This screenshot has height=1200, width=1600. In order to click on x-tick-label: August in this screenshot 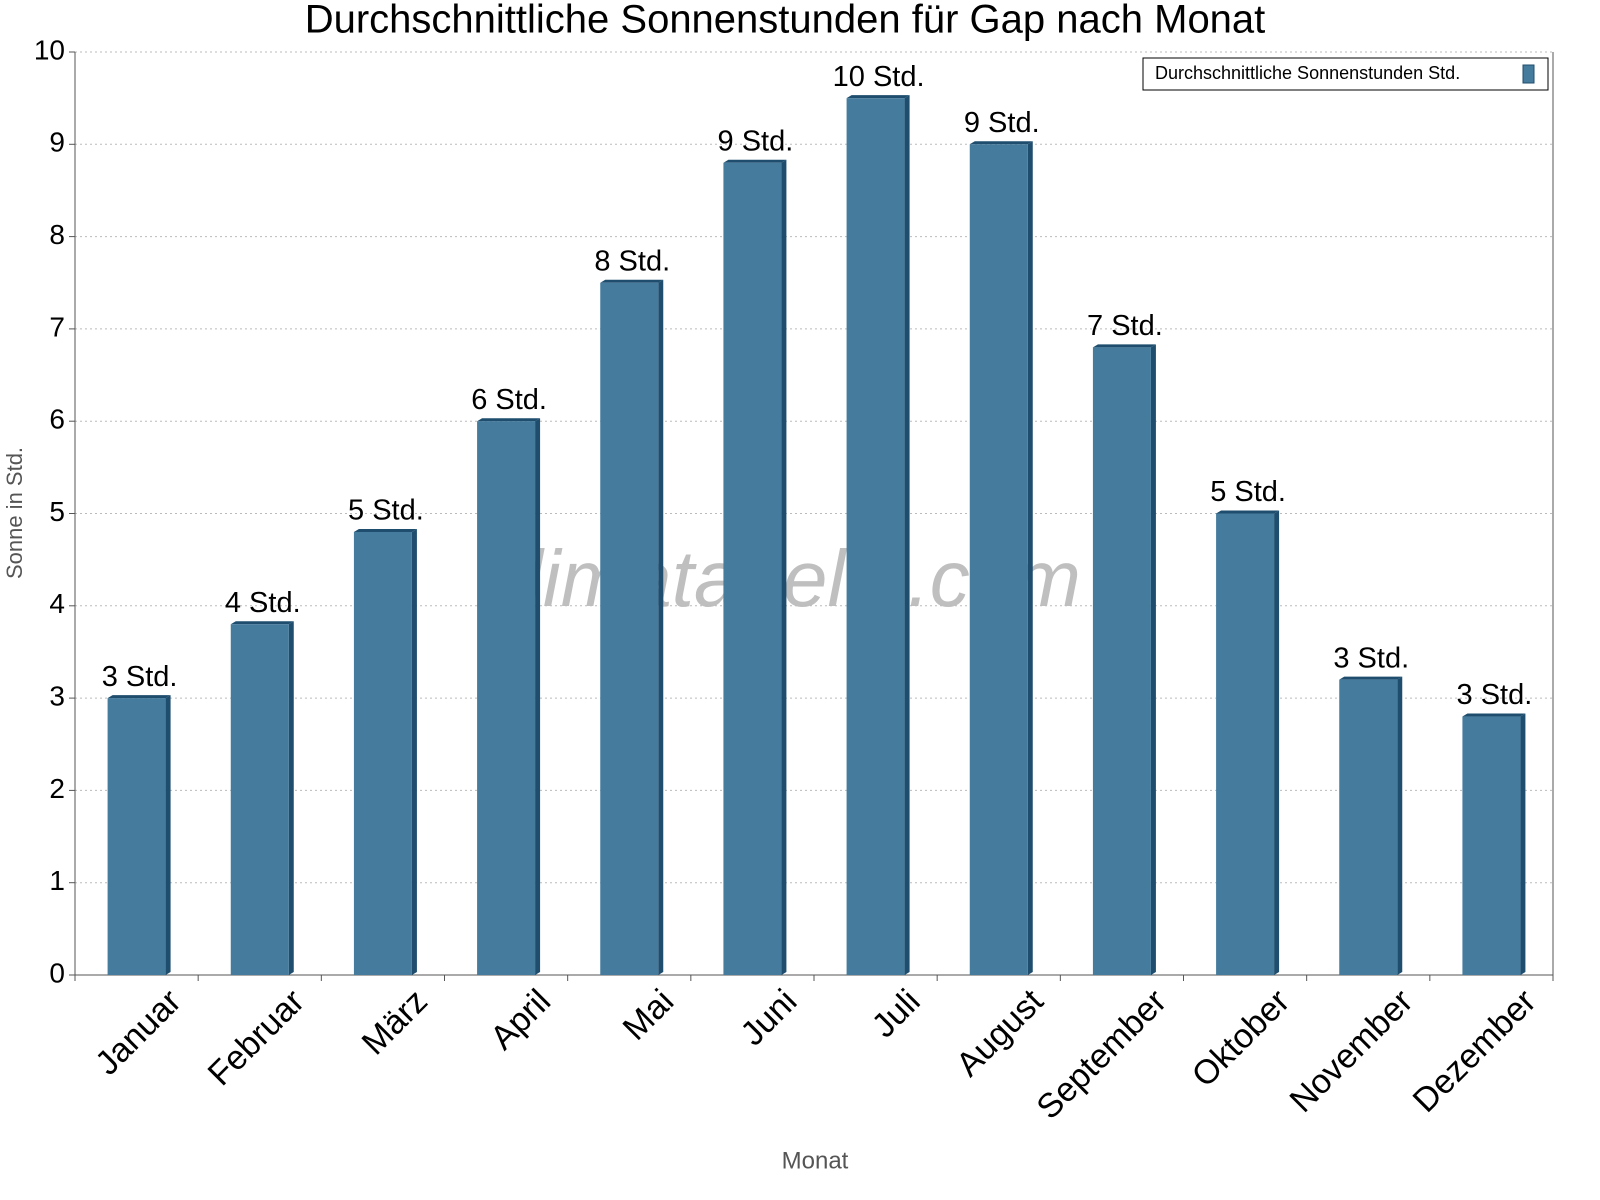, I will do `click(1000, 1033)`.